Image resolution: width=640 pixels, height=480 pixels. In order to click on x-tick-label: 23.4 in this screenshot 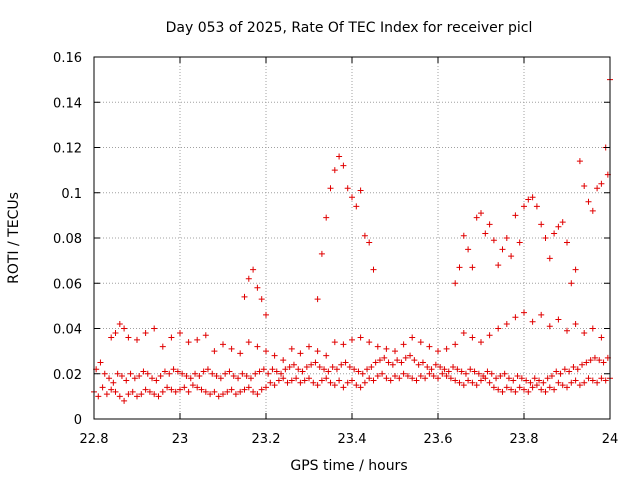, I will do `click(352, 439)`.